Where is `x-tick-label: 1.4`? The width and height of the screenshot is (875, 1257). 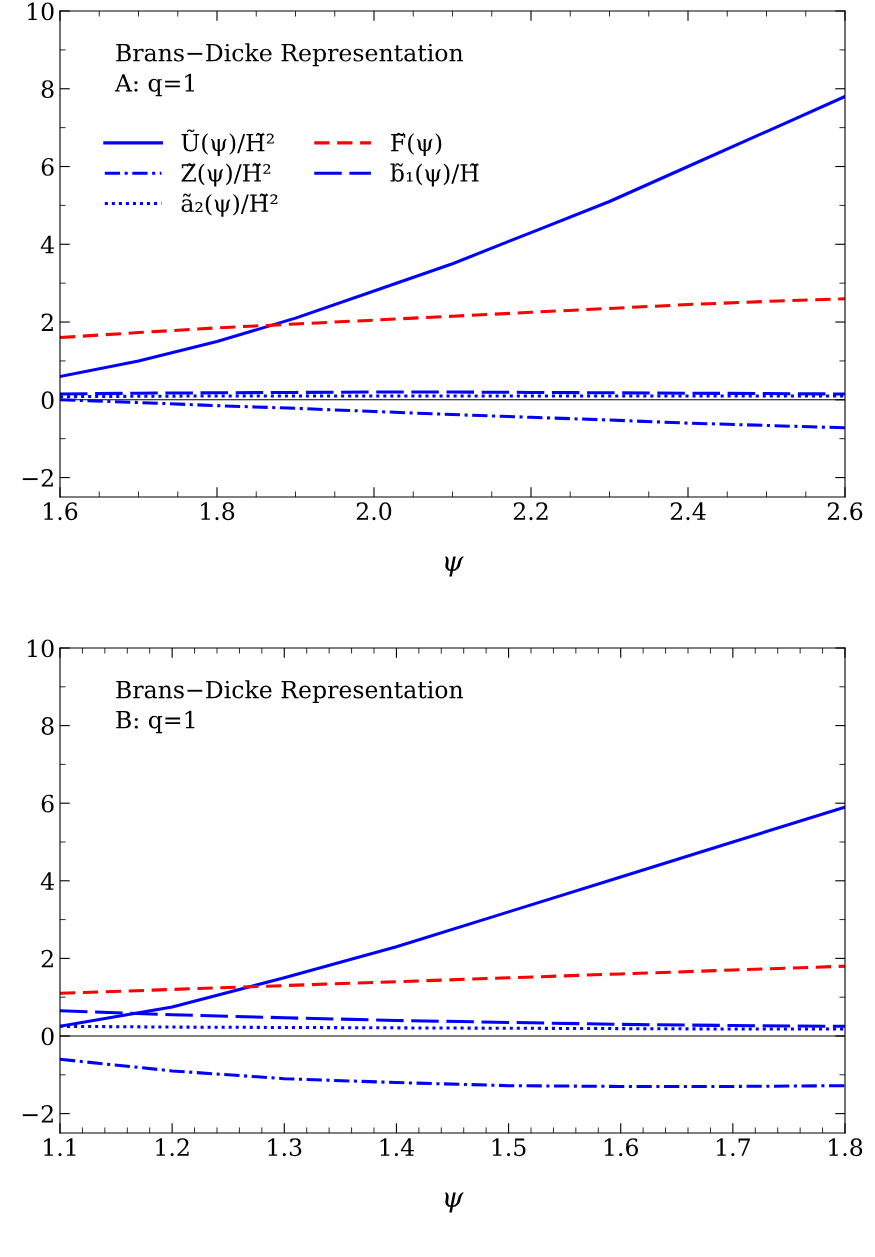 x-tick-label: 1.4 is located at coordinates (397, 1147).